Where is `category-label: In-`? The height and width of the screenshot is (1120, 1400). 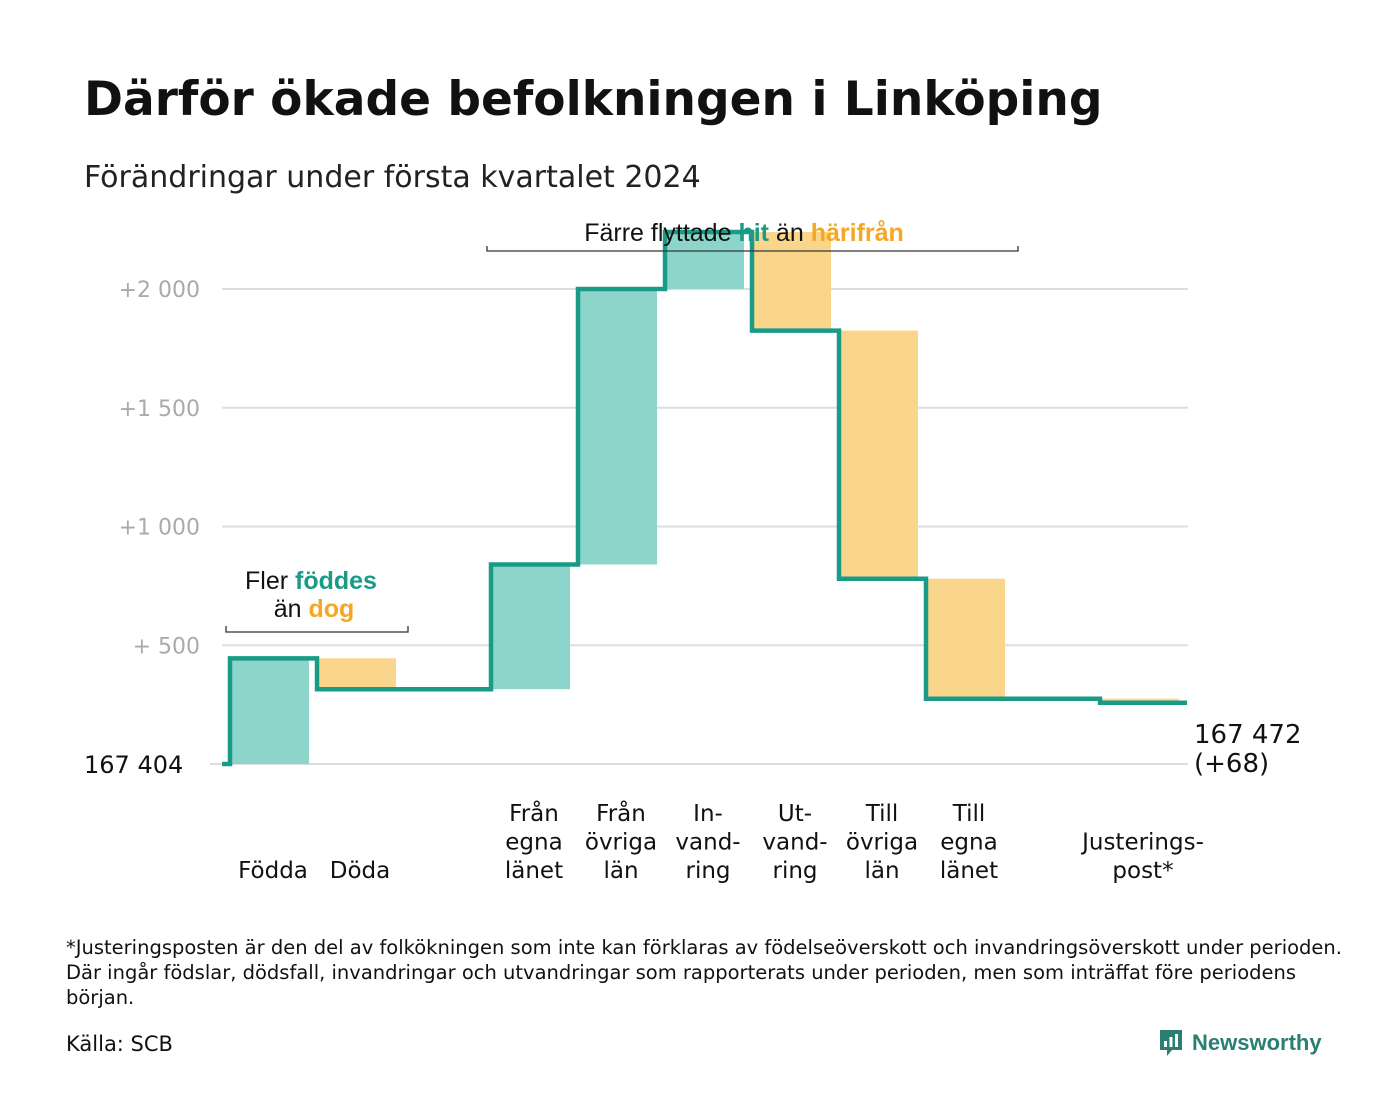 category-label: In- is located at coordinates (708, 814).